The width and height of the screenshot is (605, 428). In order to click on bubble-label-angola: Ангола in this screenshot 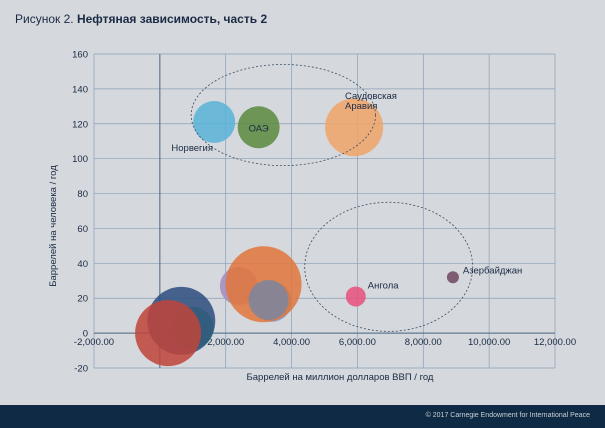, I will do `click(383, 285)`.